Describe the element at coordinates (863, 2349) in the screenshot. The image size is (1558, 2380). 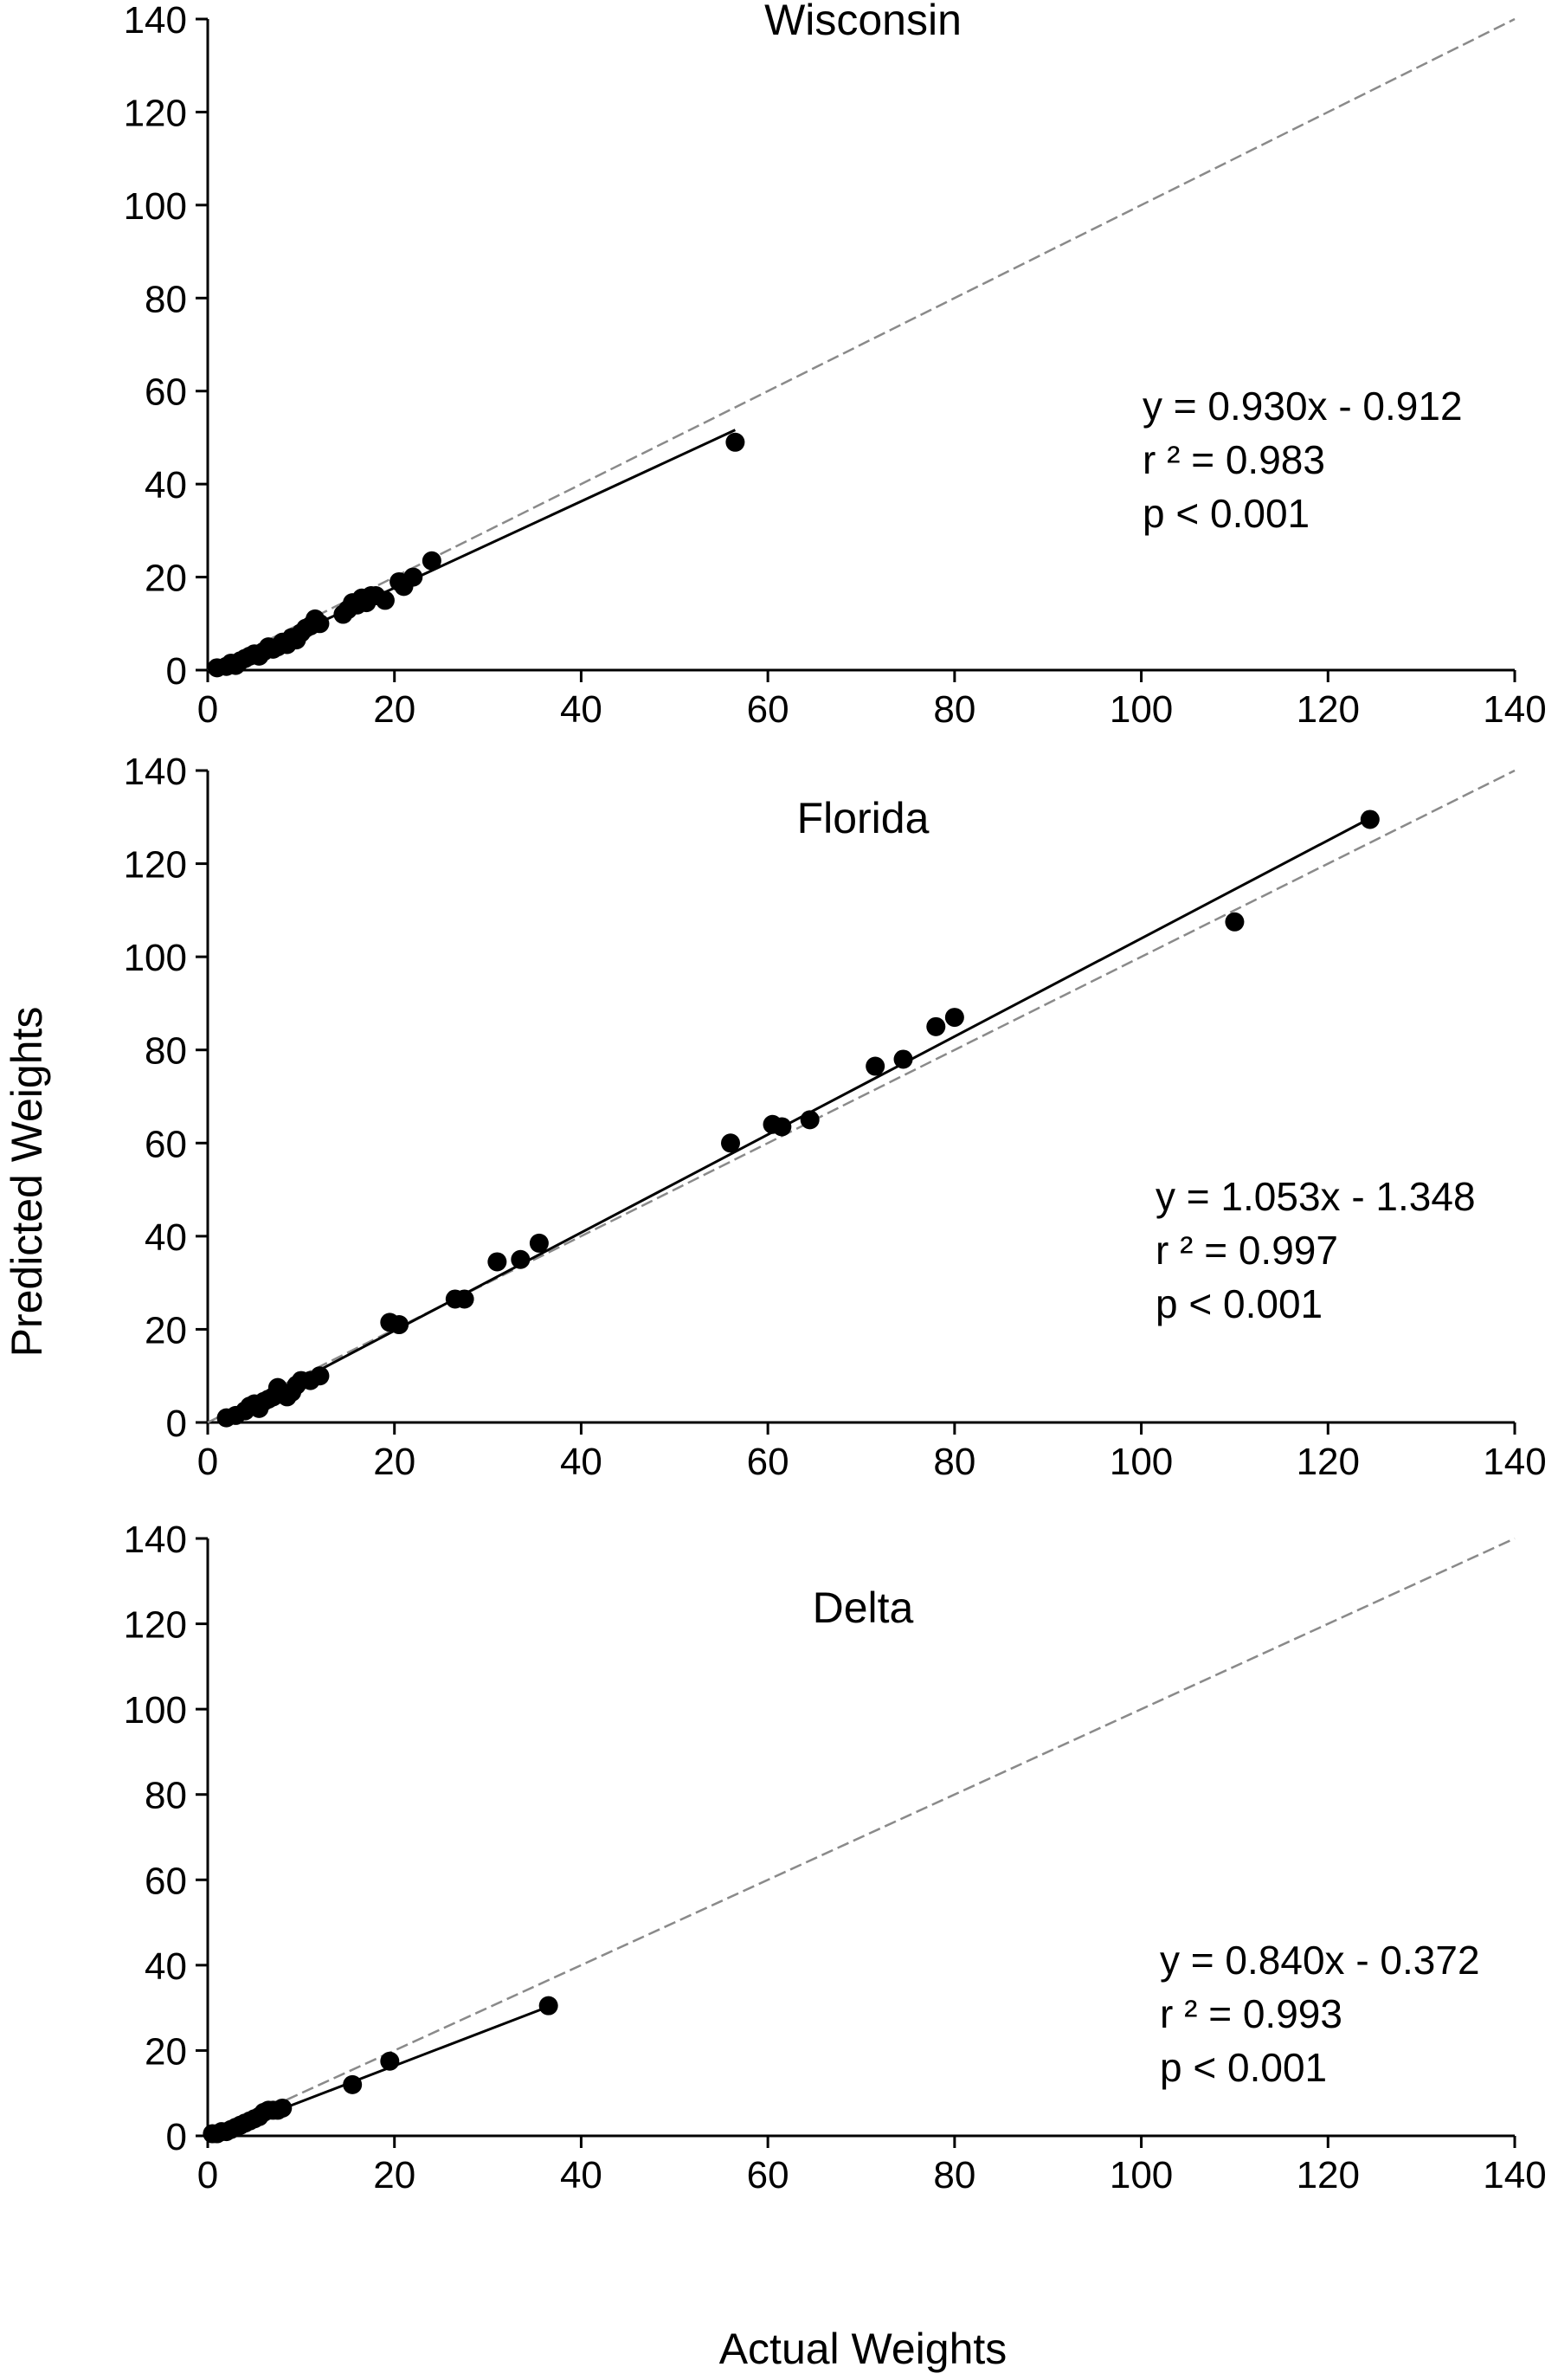
I see `x-axis-label: Actual Weights` at that location.